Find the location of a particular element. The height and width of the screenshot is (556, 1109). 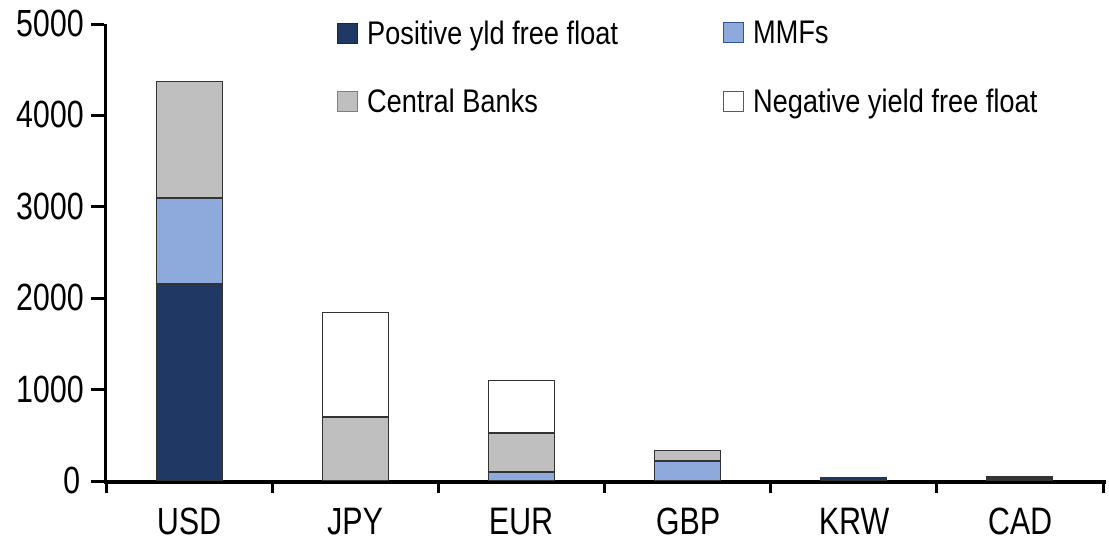

legend-label-central-banks: Central Banks is located at coordinates (452, 101).